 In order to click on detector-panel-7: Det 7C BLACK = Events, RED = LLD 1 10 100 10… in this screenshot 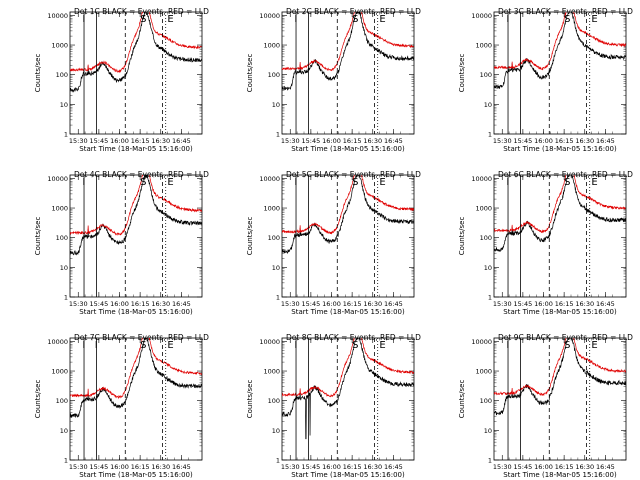, I will do `click(121, 406)`.